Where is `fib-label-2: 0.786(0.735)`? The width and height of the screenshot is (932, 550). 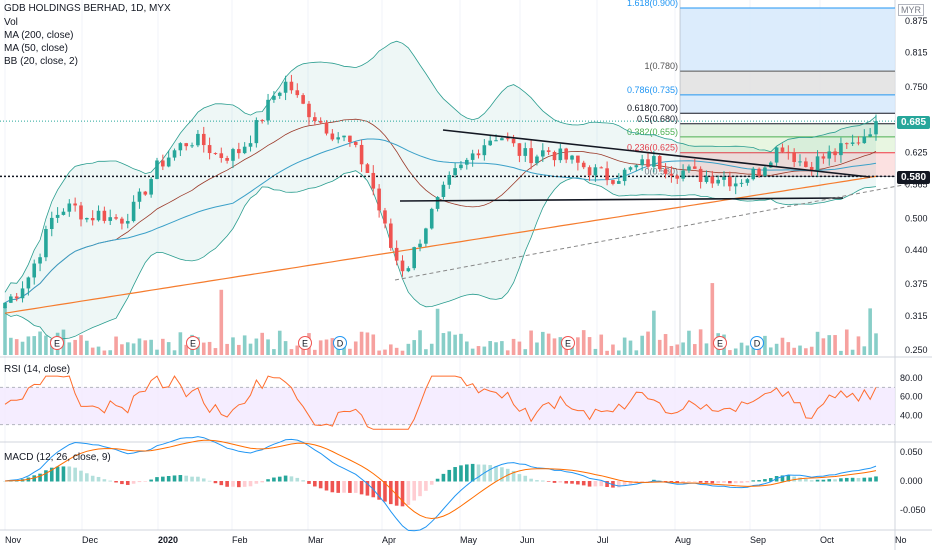 fib-label-2: 0.786(0.735) is located at coordinates (652, 90).